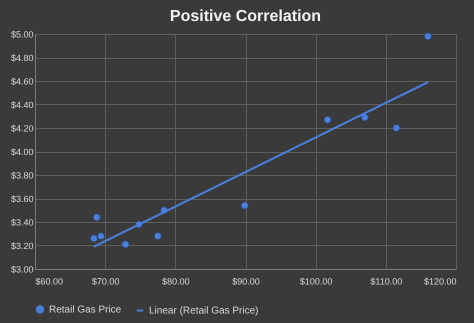  Describe the element at coordinates (22, 105) in the screenshot. I see `y-tick-label: $4.40` at that location.